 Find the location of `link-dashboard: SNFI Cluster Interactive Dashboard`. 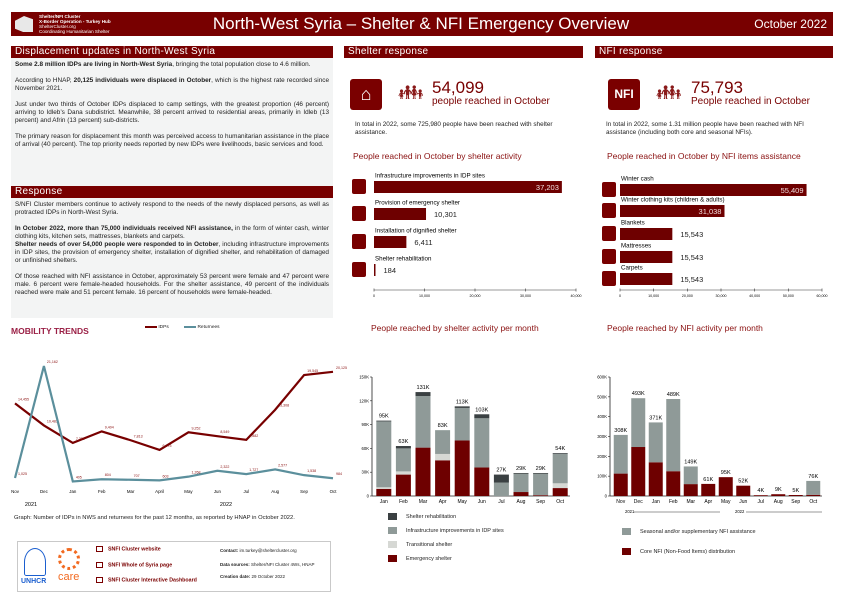

link-dashboard: SNFI Cluster Interactive Dashboard is located at coordinates (146, 580).